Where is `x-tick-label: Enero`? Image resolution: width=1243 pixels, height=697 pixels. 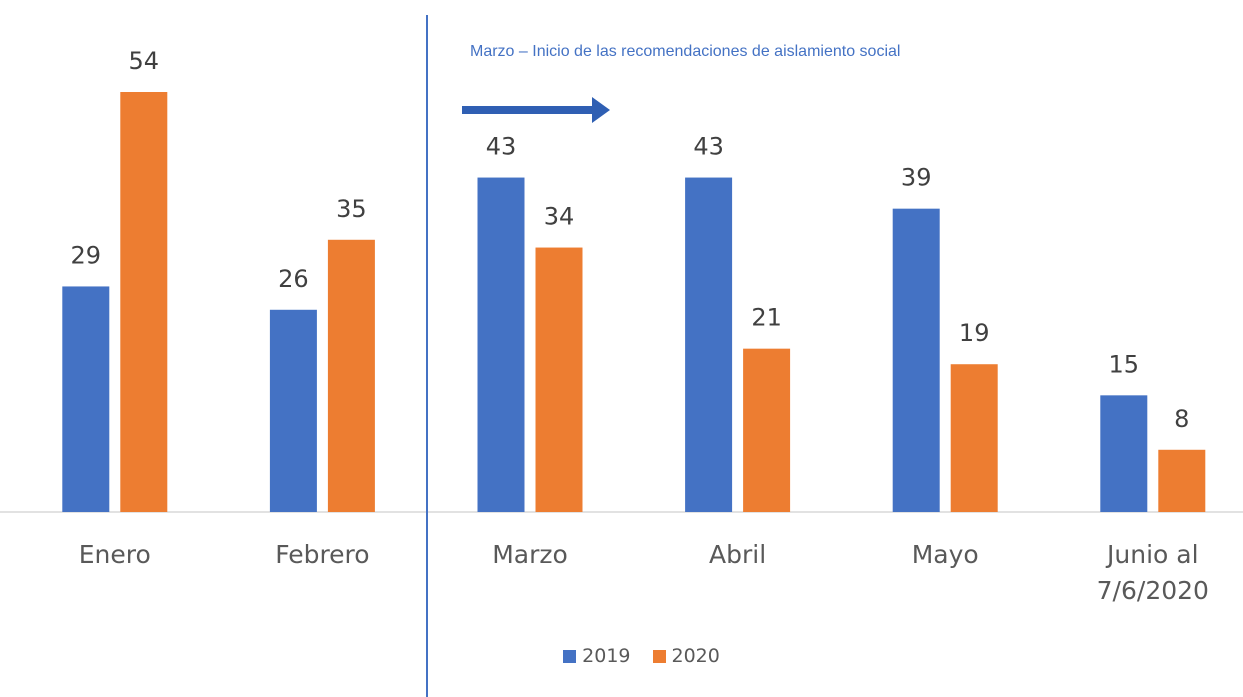 x-tick-label: Enero is located at coordinates (114, 554).